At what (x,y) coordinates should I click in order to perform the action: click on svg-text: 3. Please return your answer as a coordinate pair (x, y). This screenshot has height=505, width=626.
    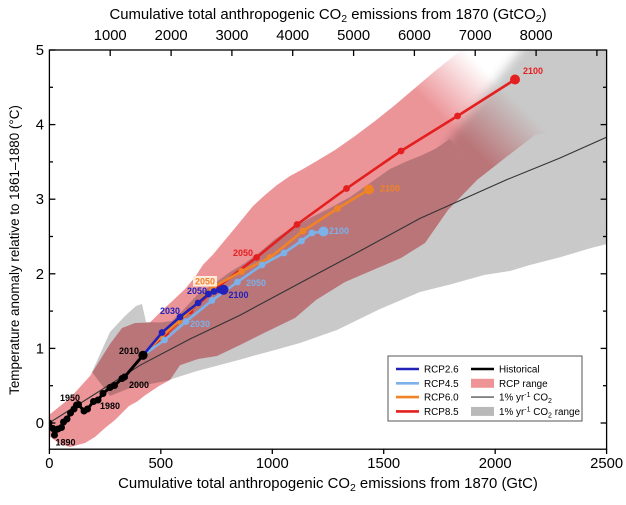
    Looking at the image, I should click on (40, 200).